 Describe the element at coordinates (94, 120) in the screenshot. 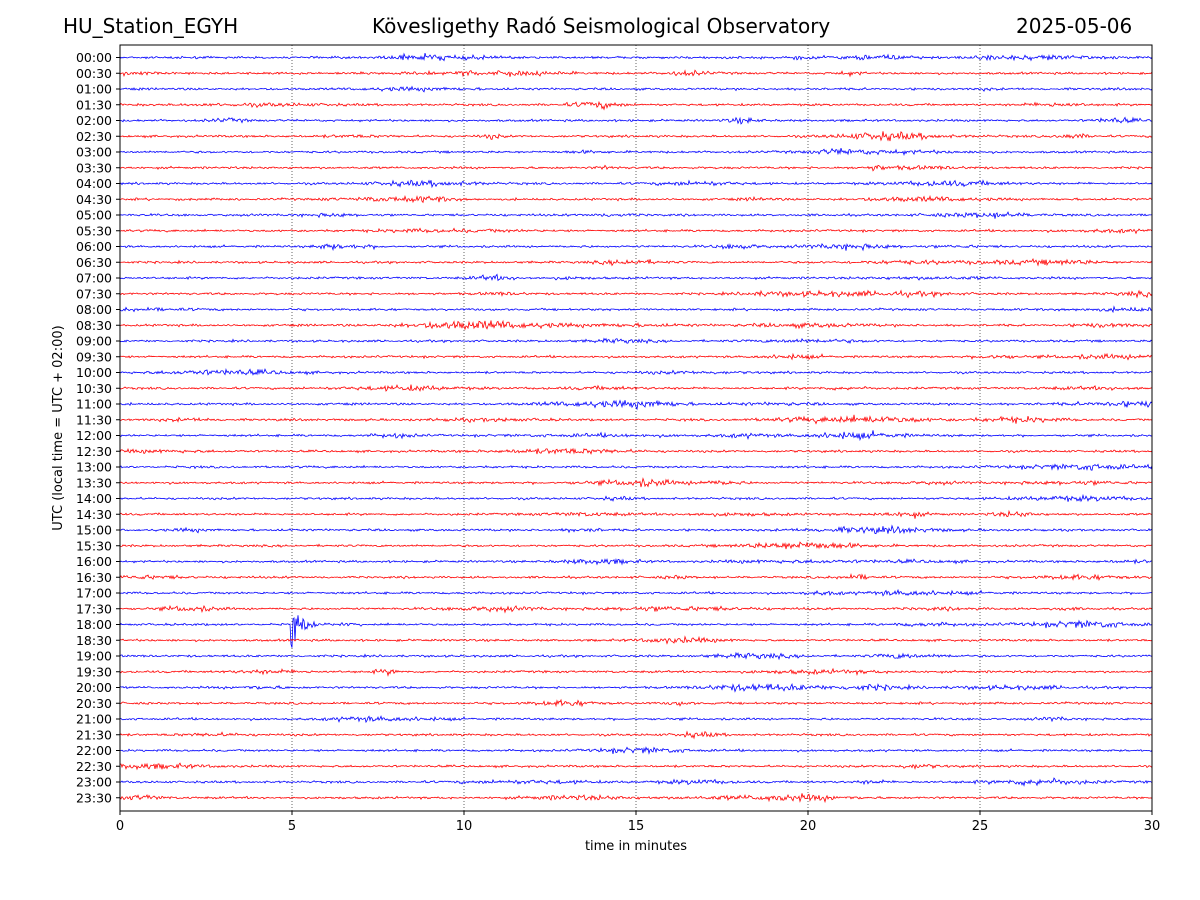

I see `y-tick-label: 02:00` at that location.